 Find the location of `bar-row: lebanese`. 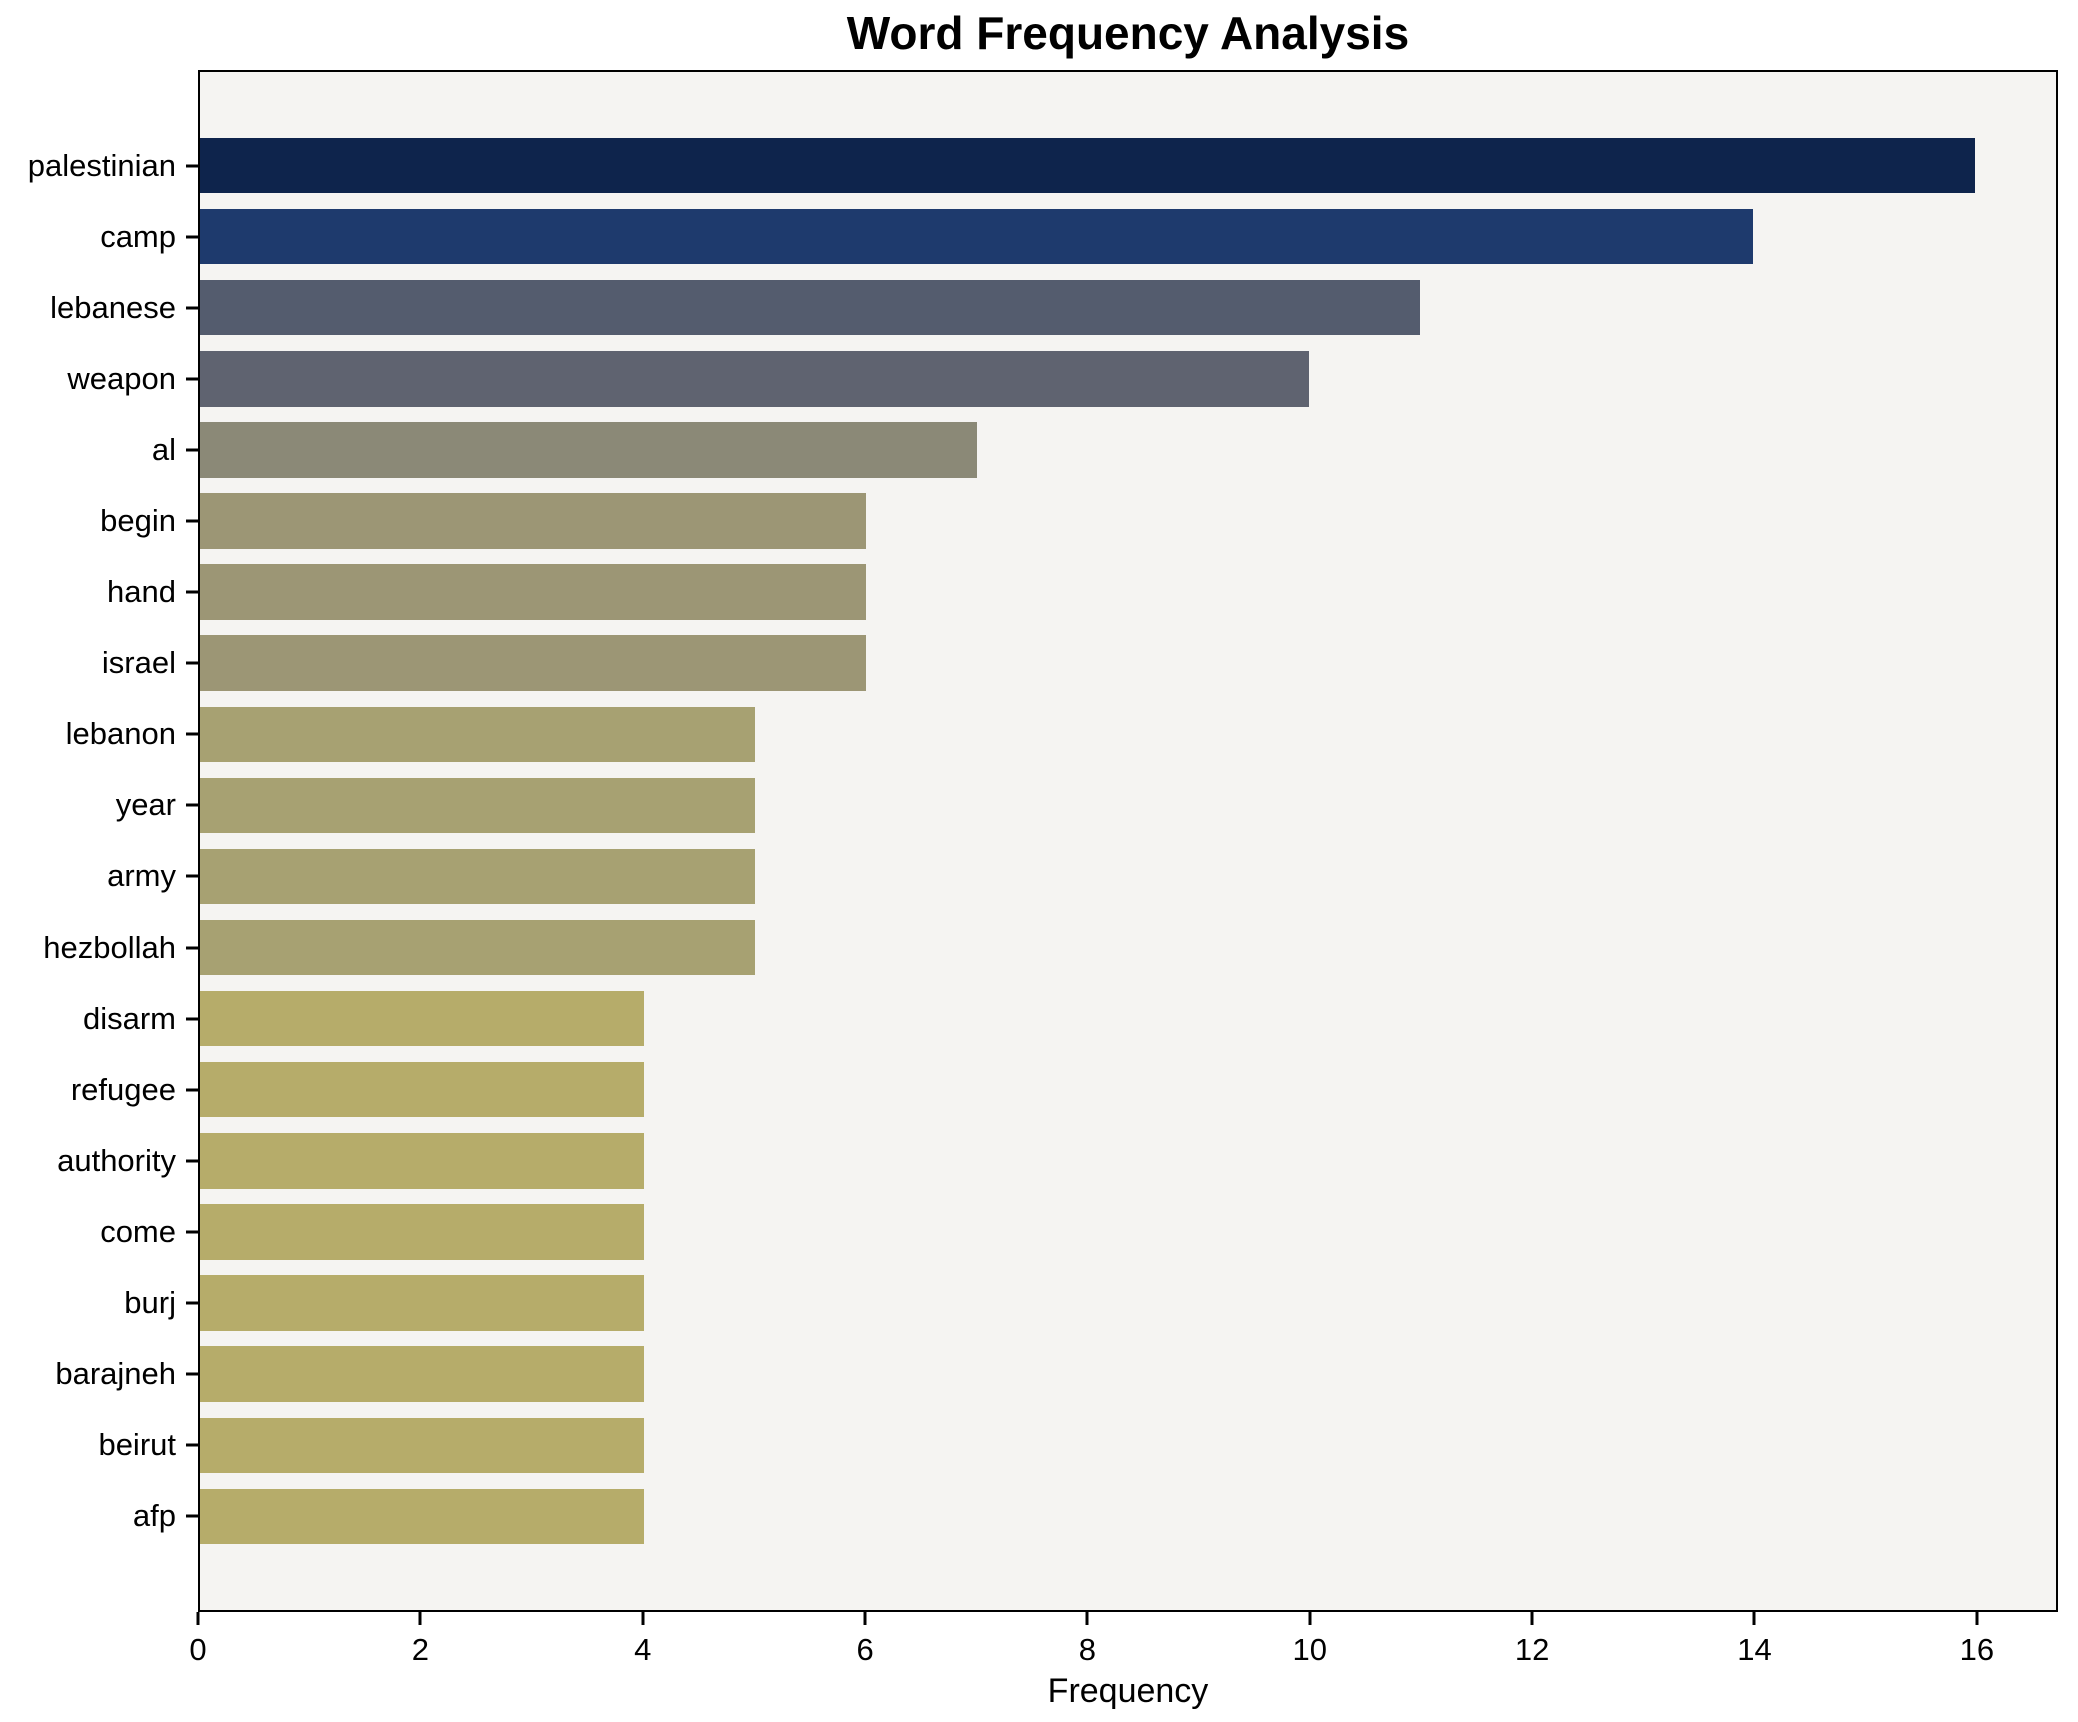

bar-row: lebanese is located at coordinates (1053, 307).